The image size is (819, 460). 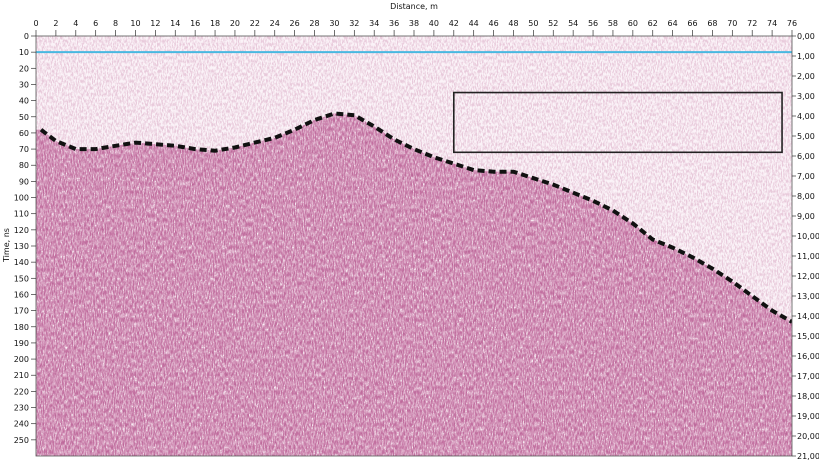 I want to click on x-tick-label: 58, so click(x=613, y=23).